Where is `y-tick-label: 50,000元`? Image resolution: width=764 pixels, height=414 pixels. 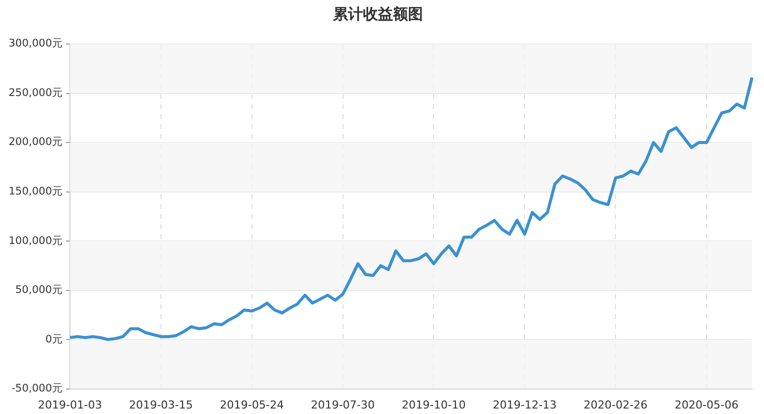 y-tick-label: 50,000元 is located at coordinates (39, 290).